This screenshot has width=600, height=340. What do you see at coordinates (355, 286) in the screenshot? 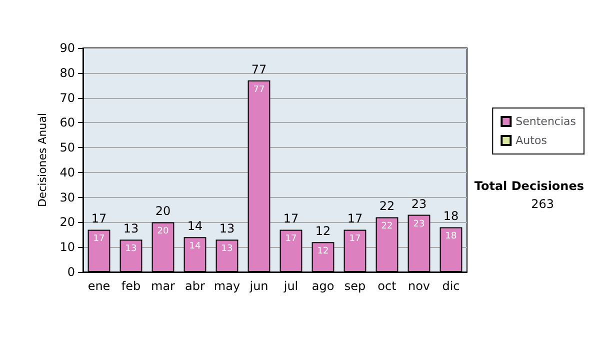
I see `x-tick-label: sep` at bounding box center [355, 286].